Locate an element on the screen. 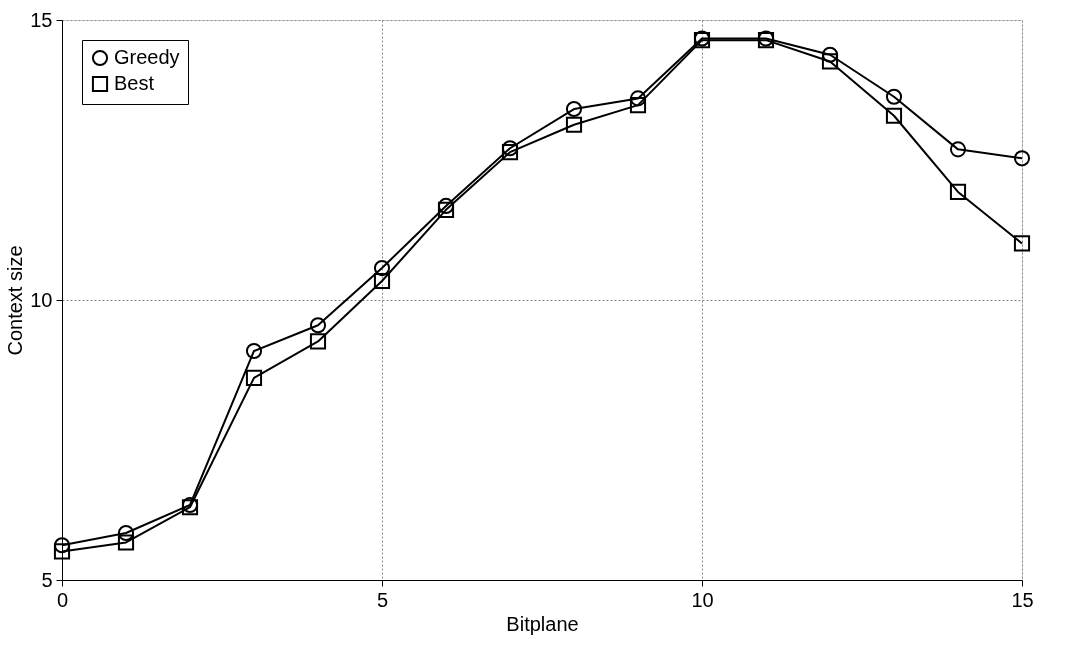 The height and width of the screenshot is (662, 1077). x-tick-label: 15 is located at coordinates (1022, 599).